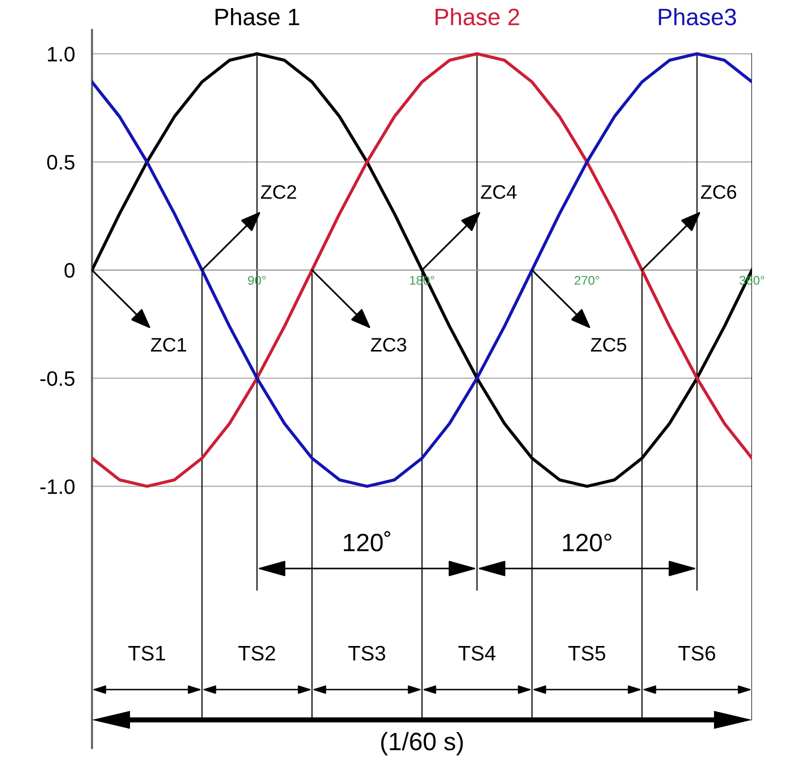 This screenshot has width=787, height=770. What do you see at coordinates (69, 270) in the screenshot?
I see `y-tick-label: 0` at bounding box center [69, 270].